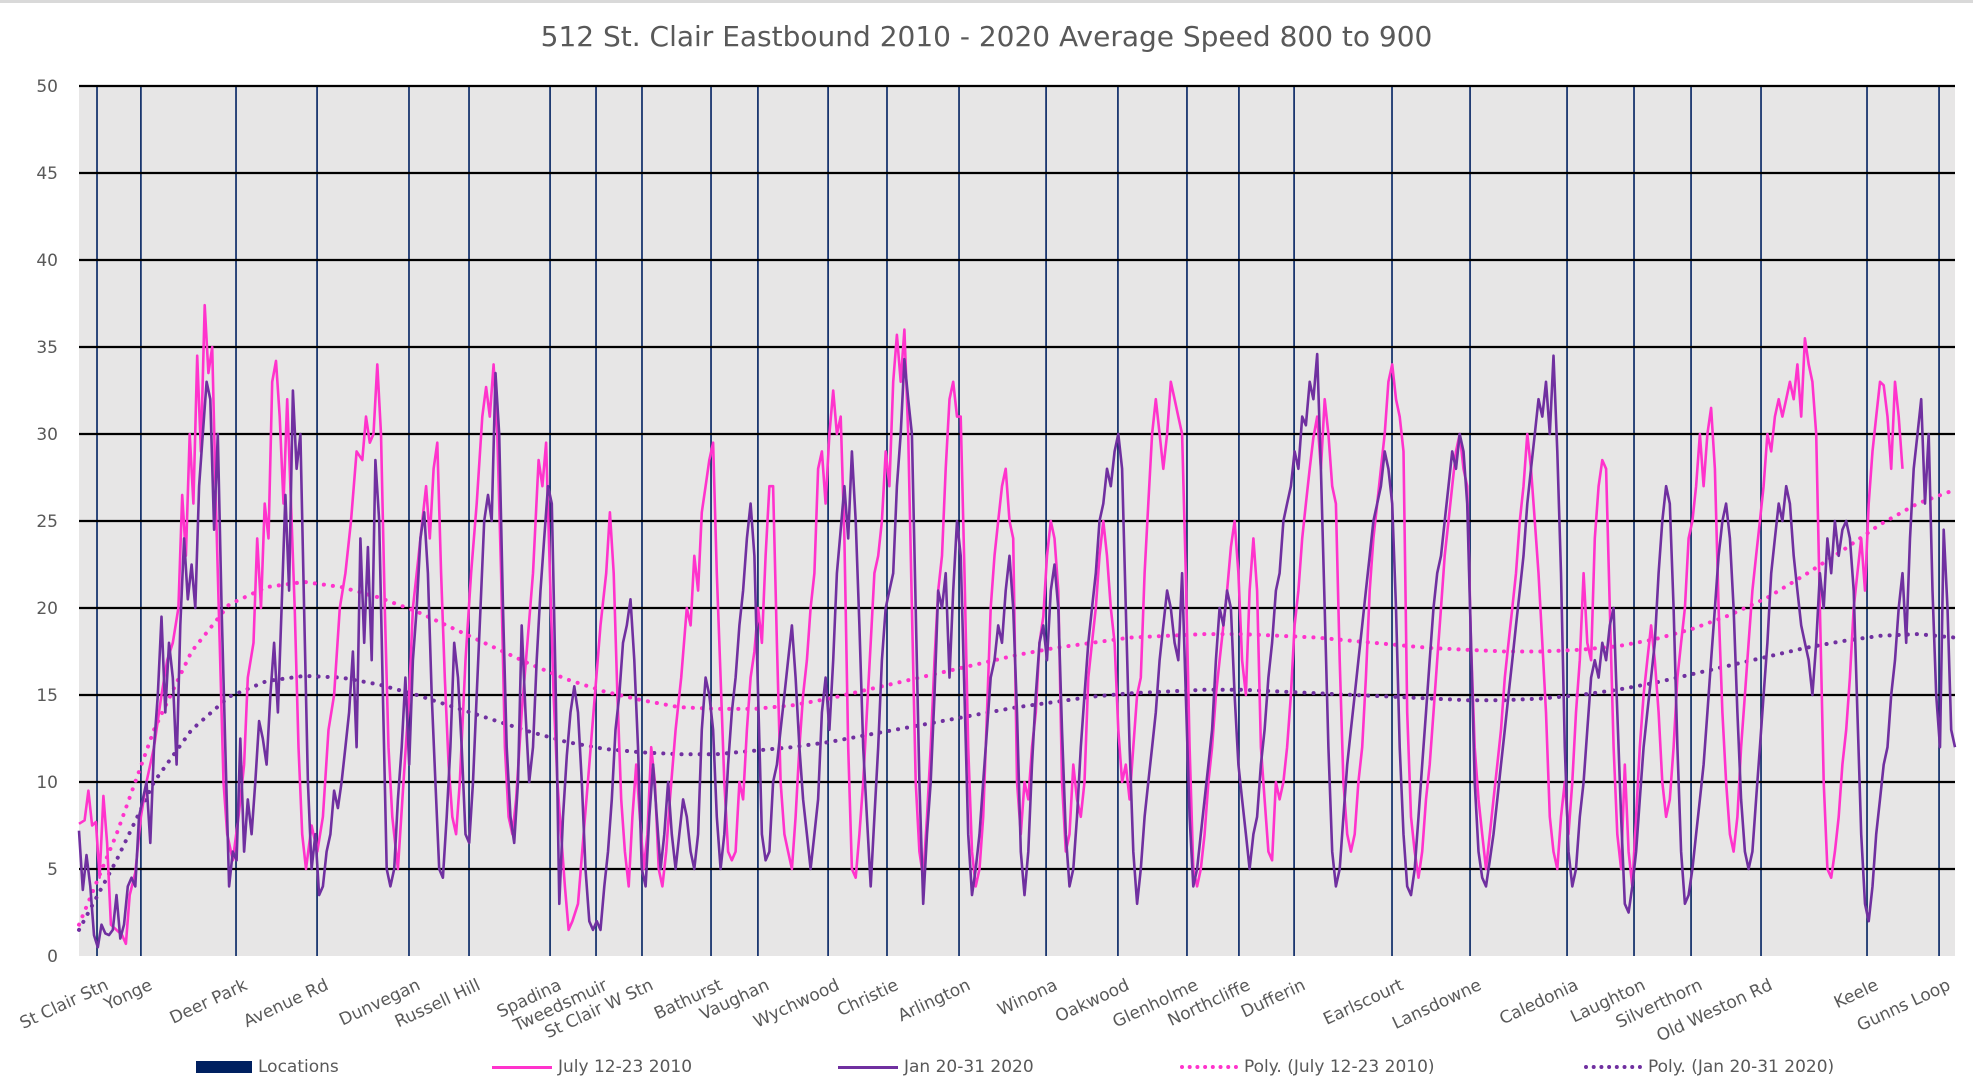  I want to click on legend-item-poly-july-2010: Poly. (July 12-23 2010), so click(1307, 1067).